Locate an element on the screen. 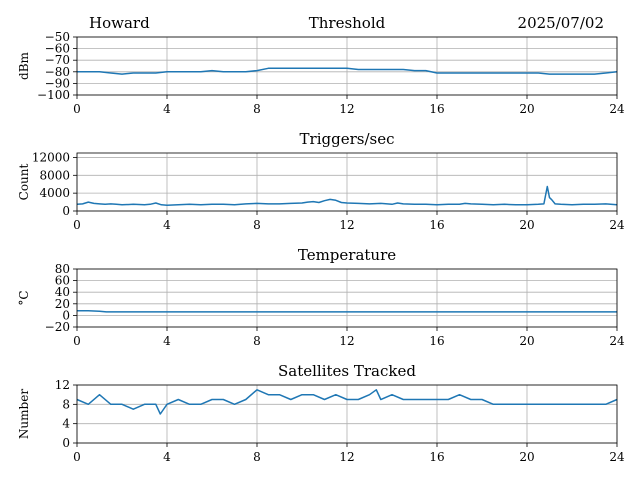  y-tick-label: −20 is located at coordinates (57, 327).